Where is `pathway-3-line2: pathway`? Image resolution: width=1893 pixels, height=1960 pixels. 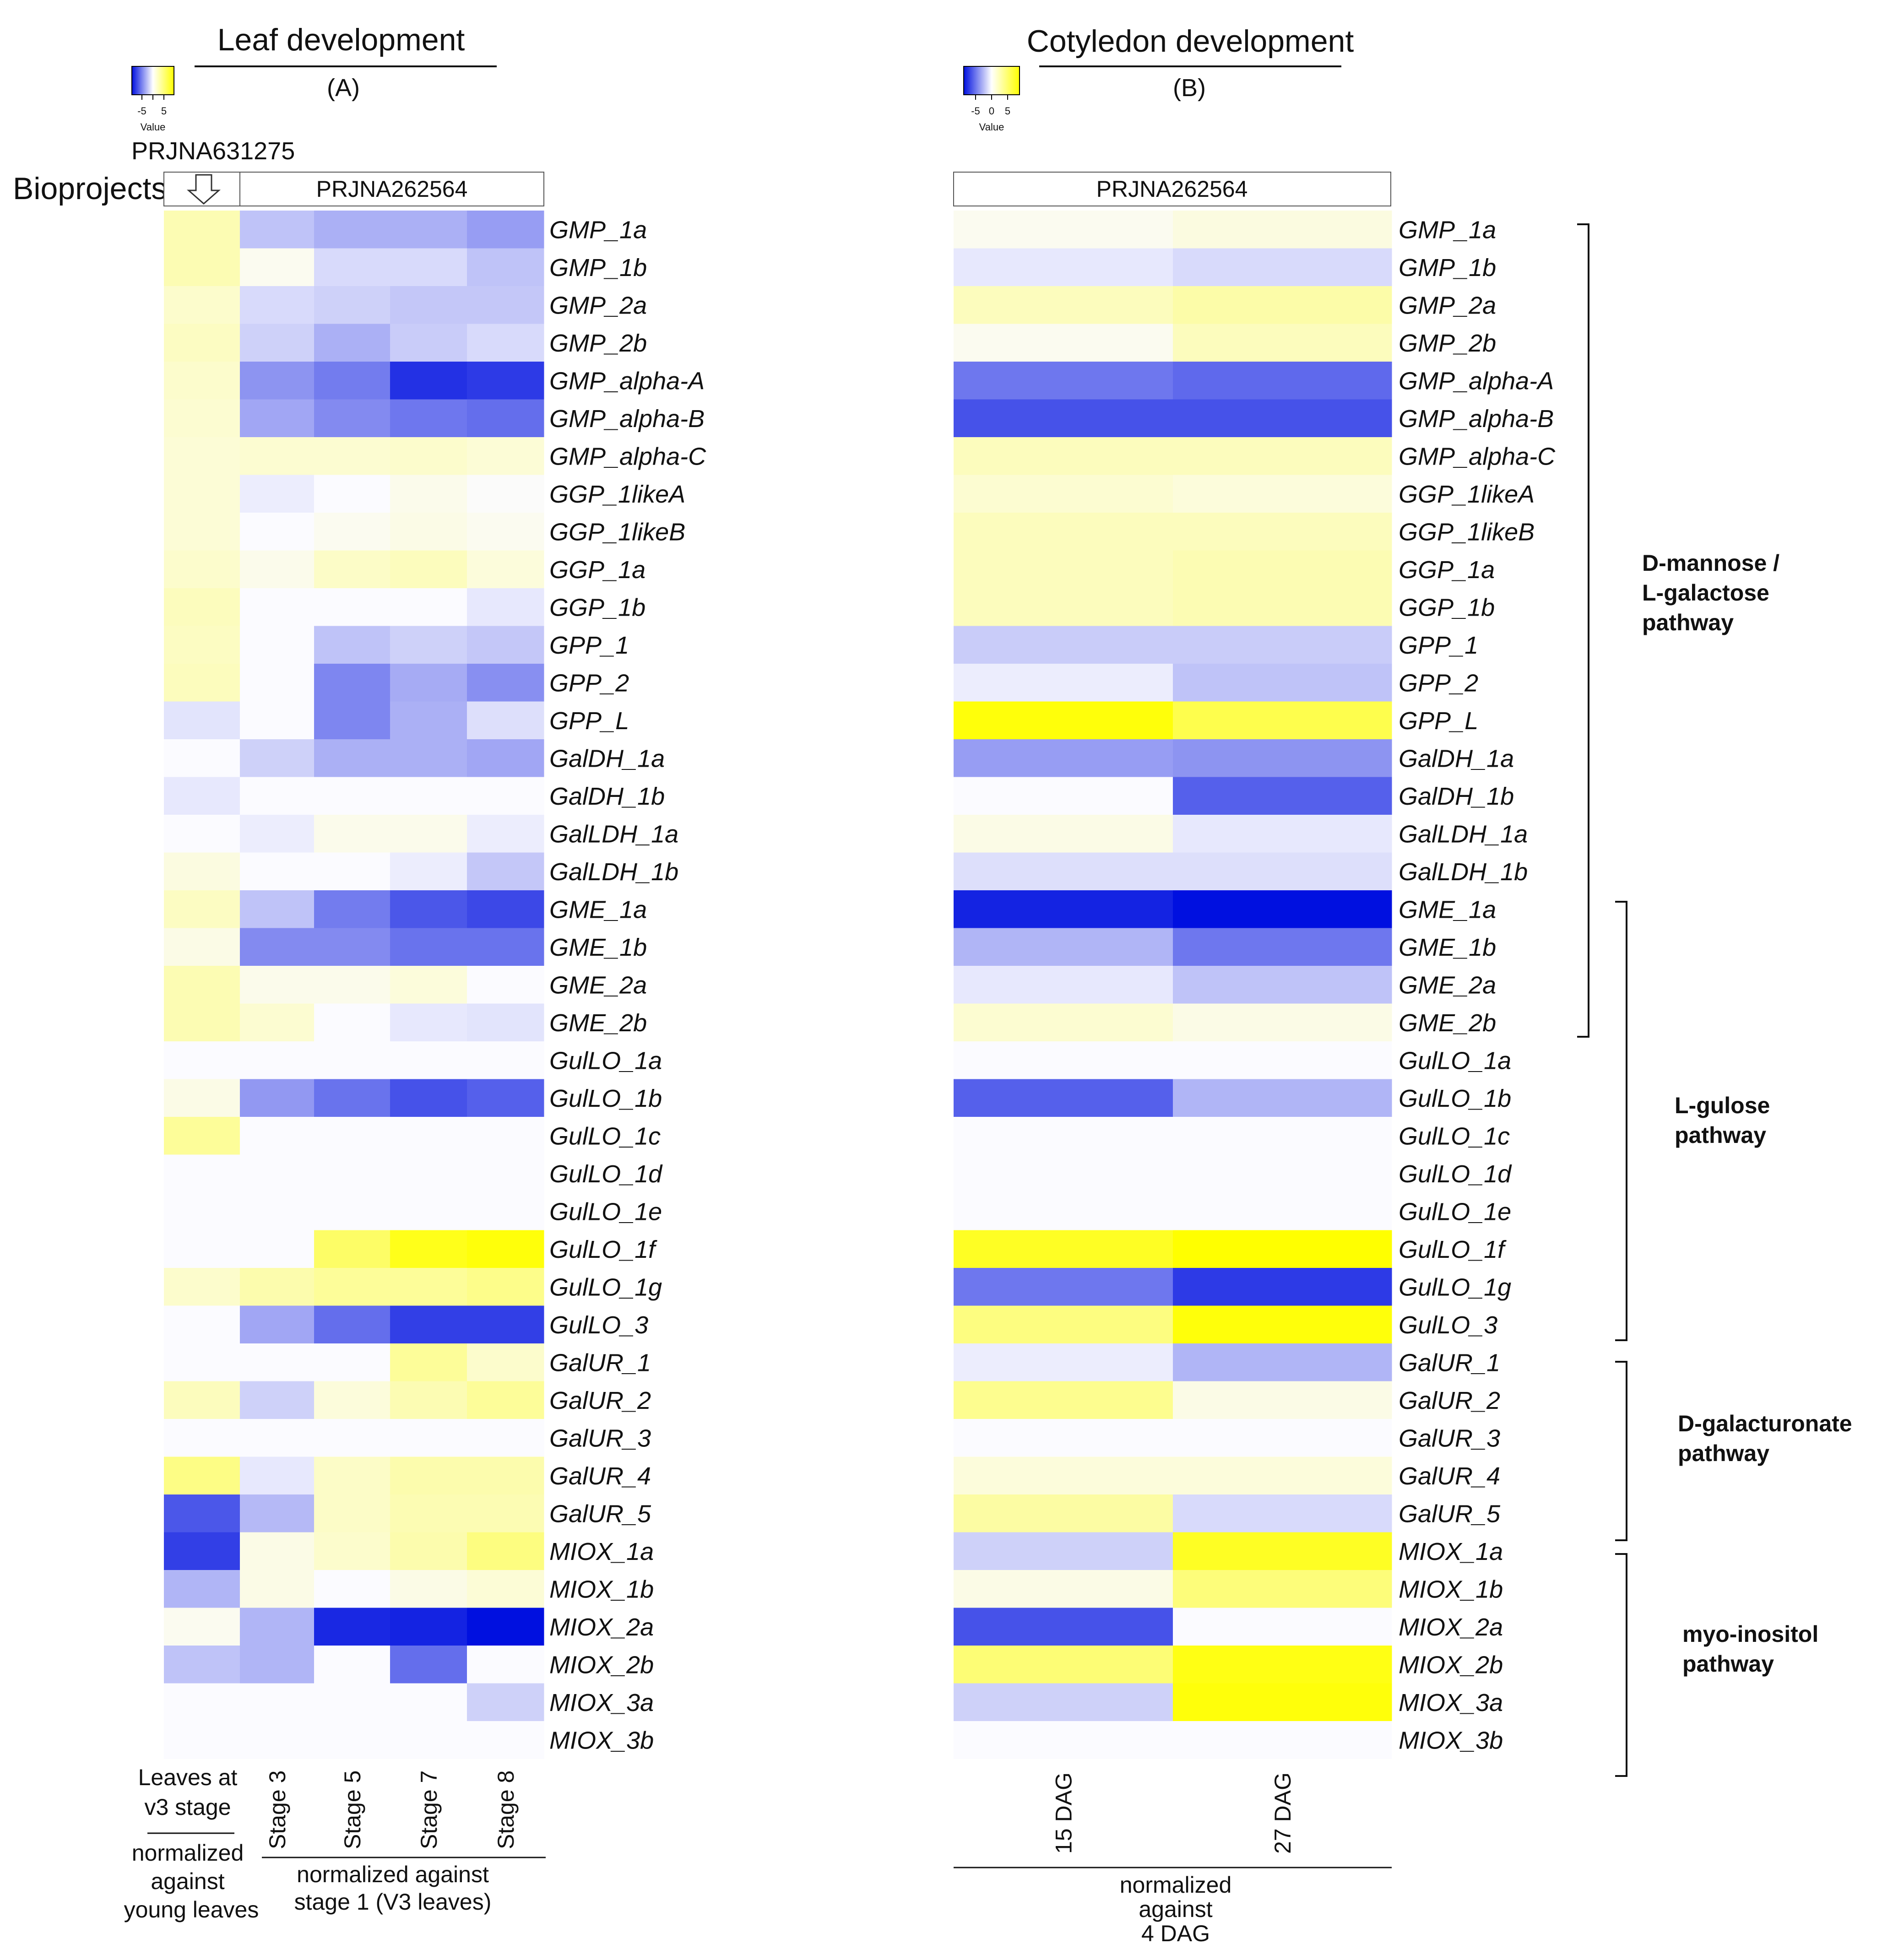 pathway-3-line2: pathway is located at coordinates (1723, 1453).